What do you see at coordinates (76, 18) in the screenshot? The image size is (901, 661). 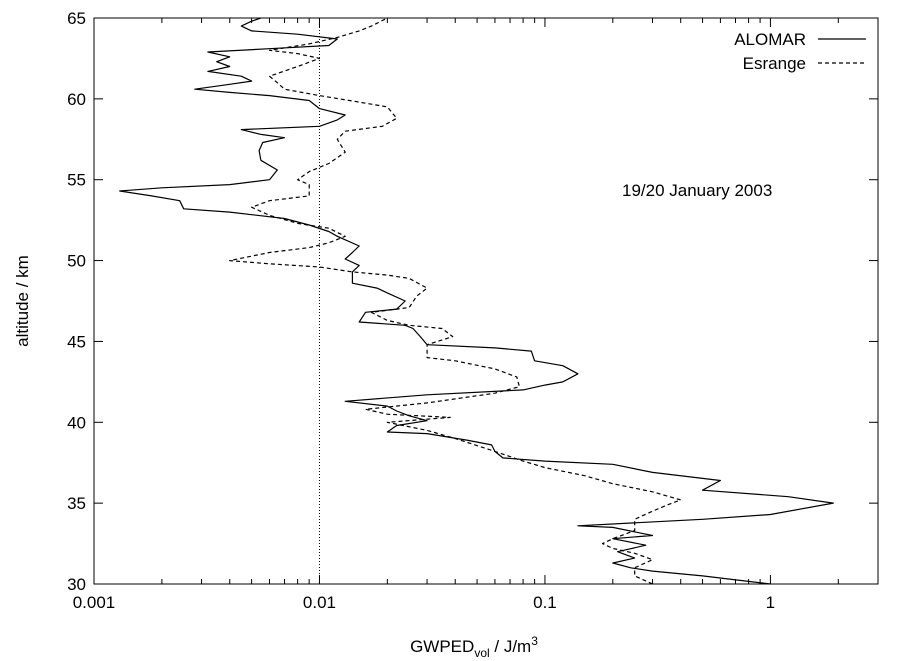 I see `y-tick-label: 65` at bounding box center [76, 18].